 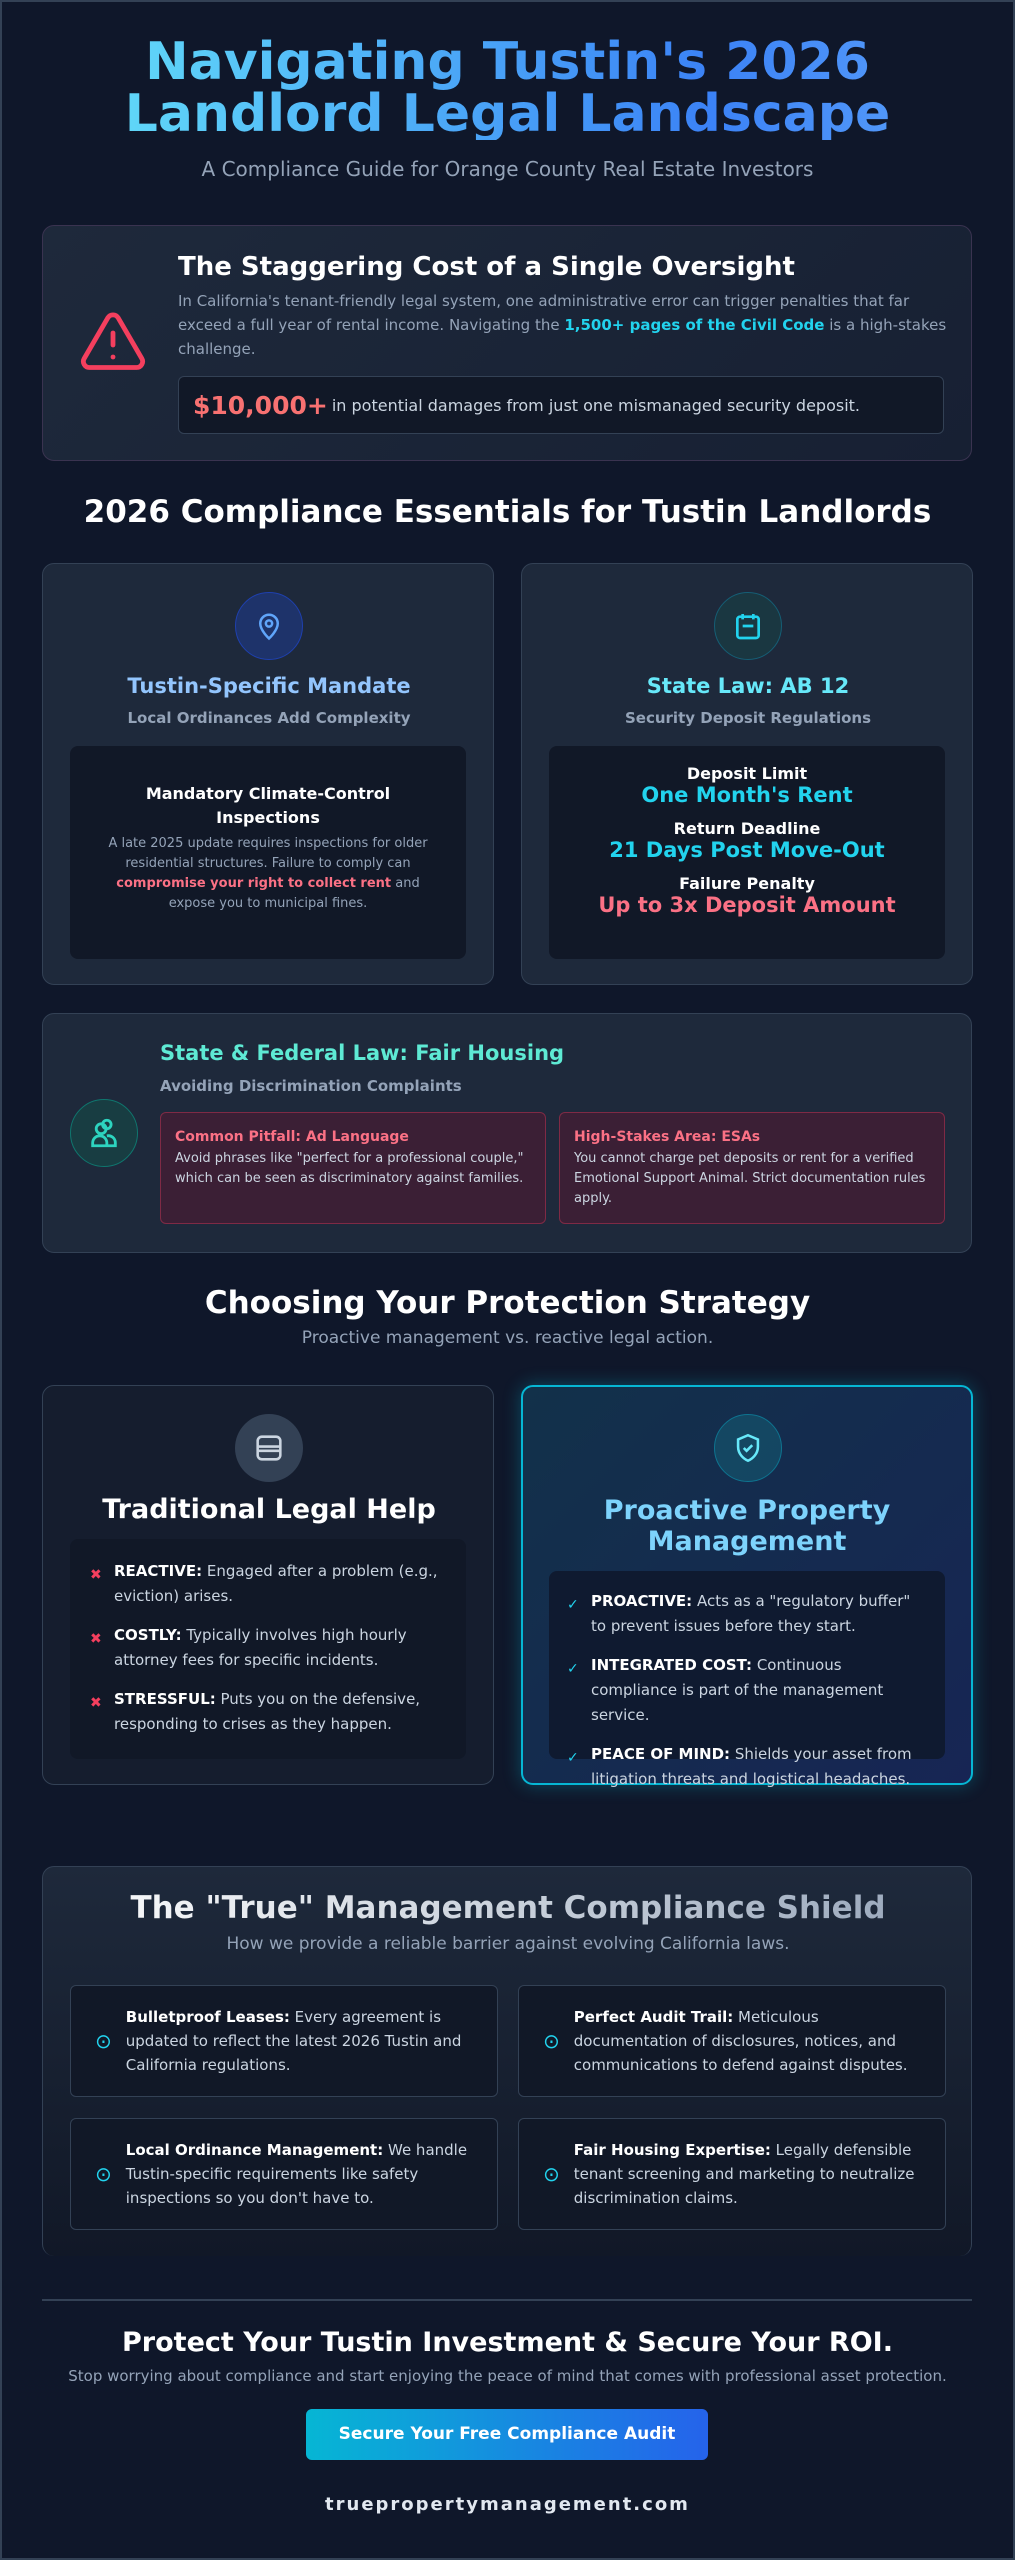 I want to click on deposit-limit-label: Deposit Limit, so click(x=747, y=773).